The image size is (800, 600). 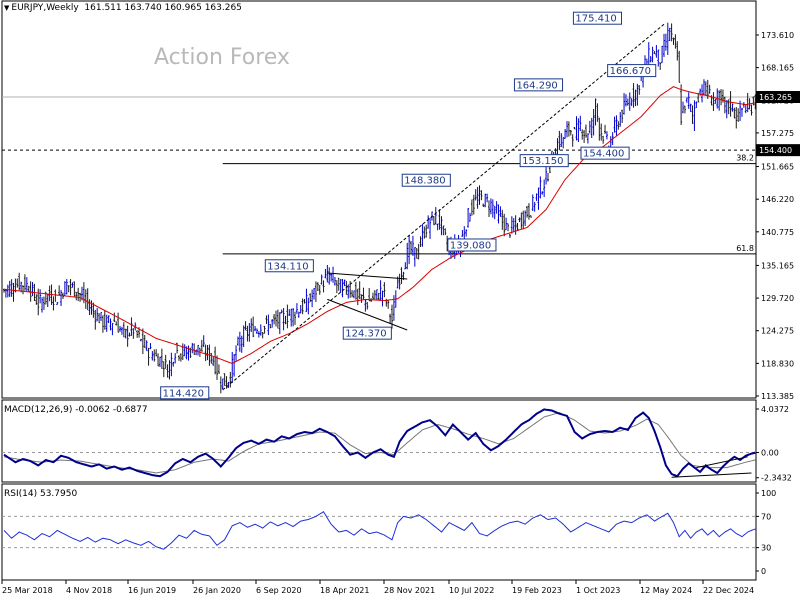 I want to click on x-tick-label: 10 Jul 2022, so click(x=471, y=590).